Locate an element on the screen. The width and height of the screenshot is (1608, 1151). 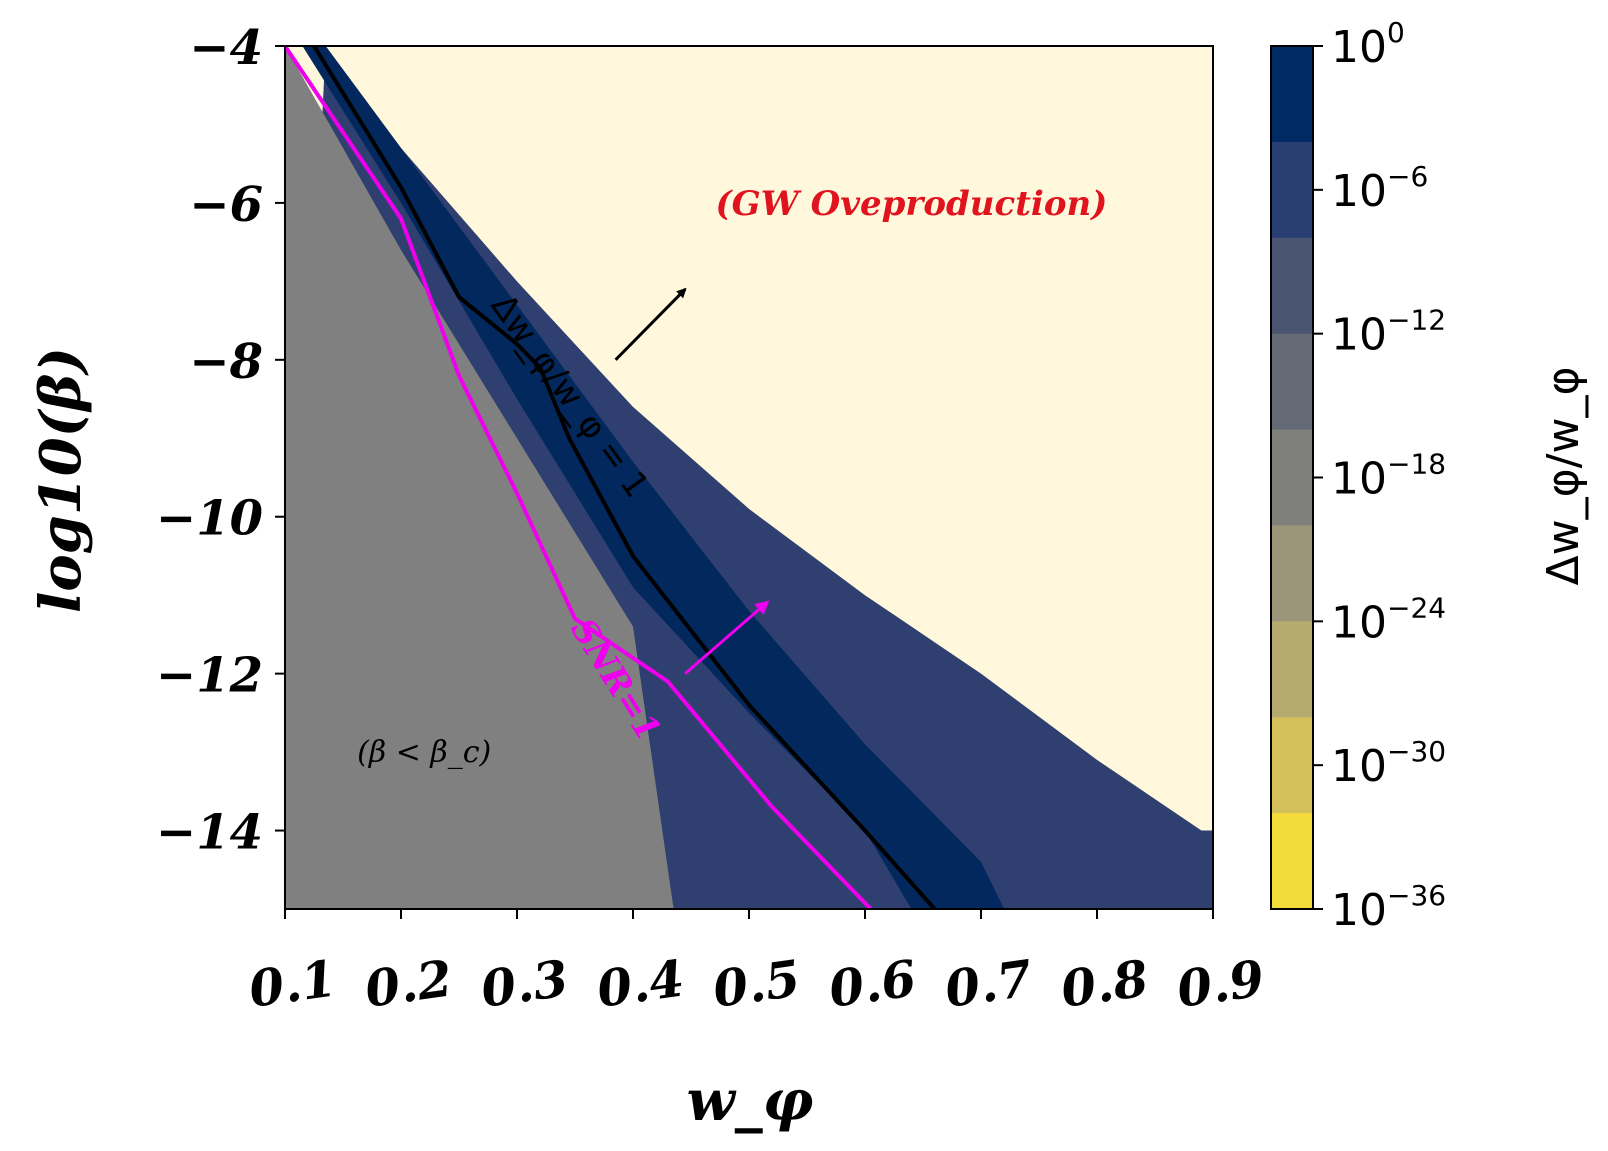
colorbar-tick-label: 10⁻¹² is located at coordinates (1388, 332).